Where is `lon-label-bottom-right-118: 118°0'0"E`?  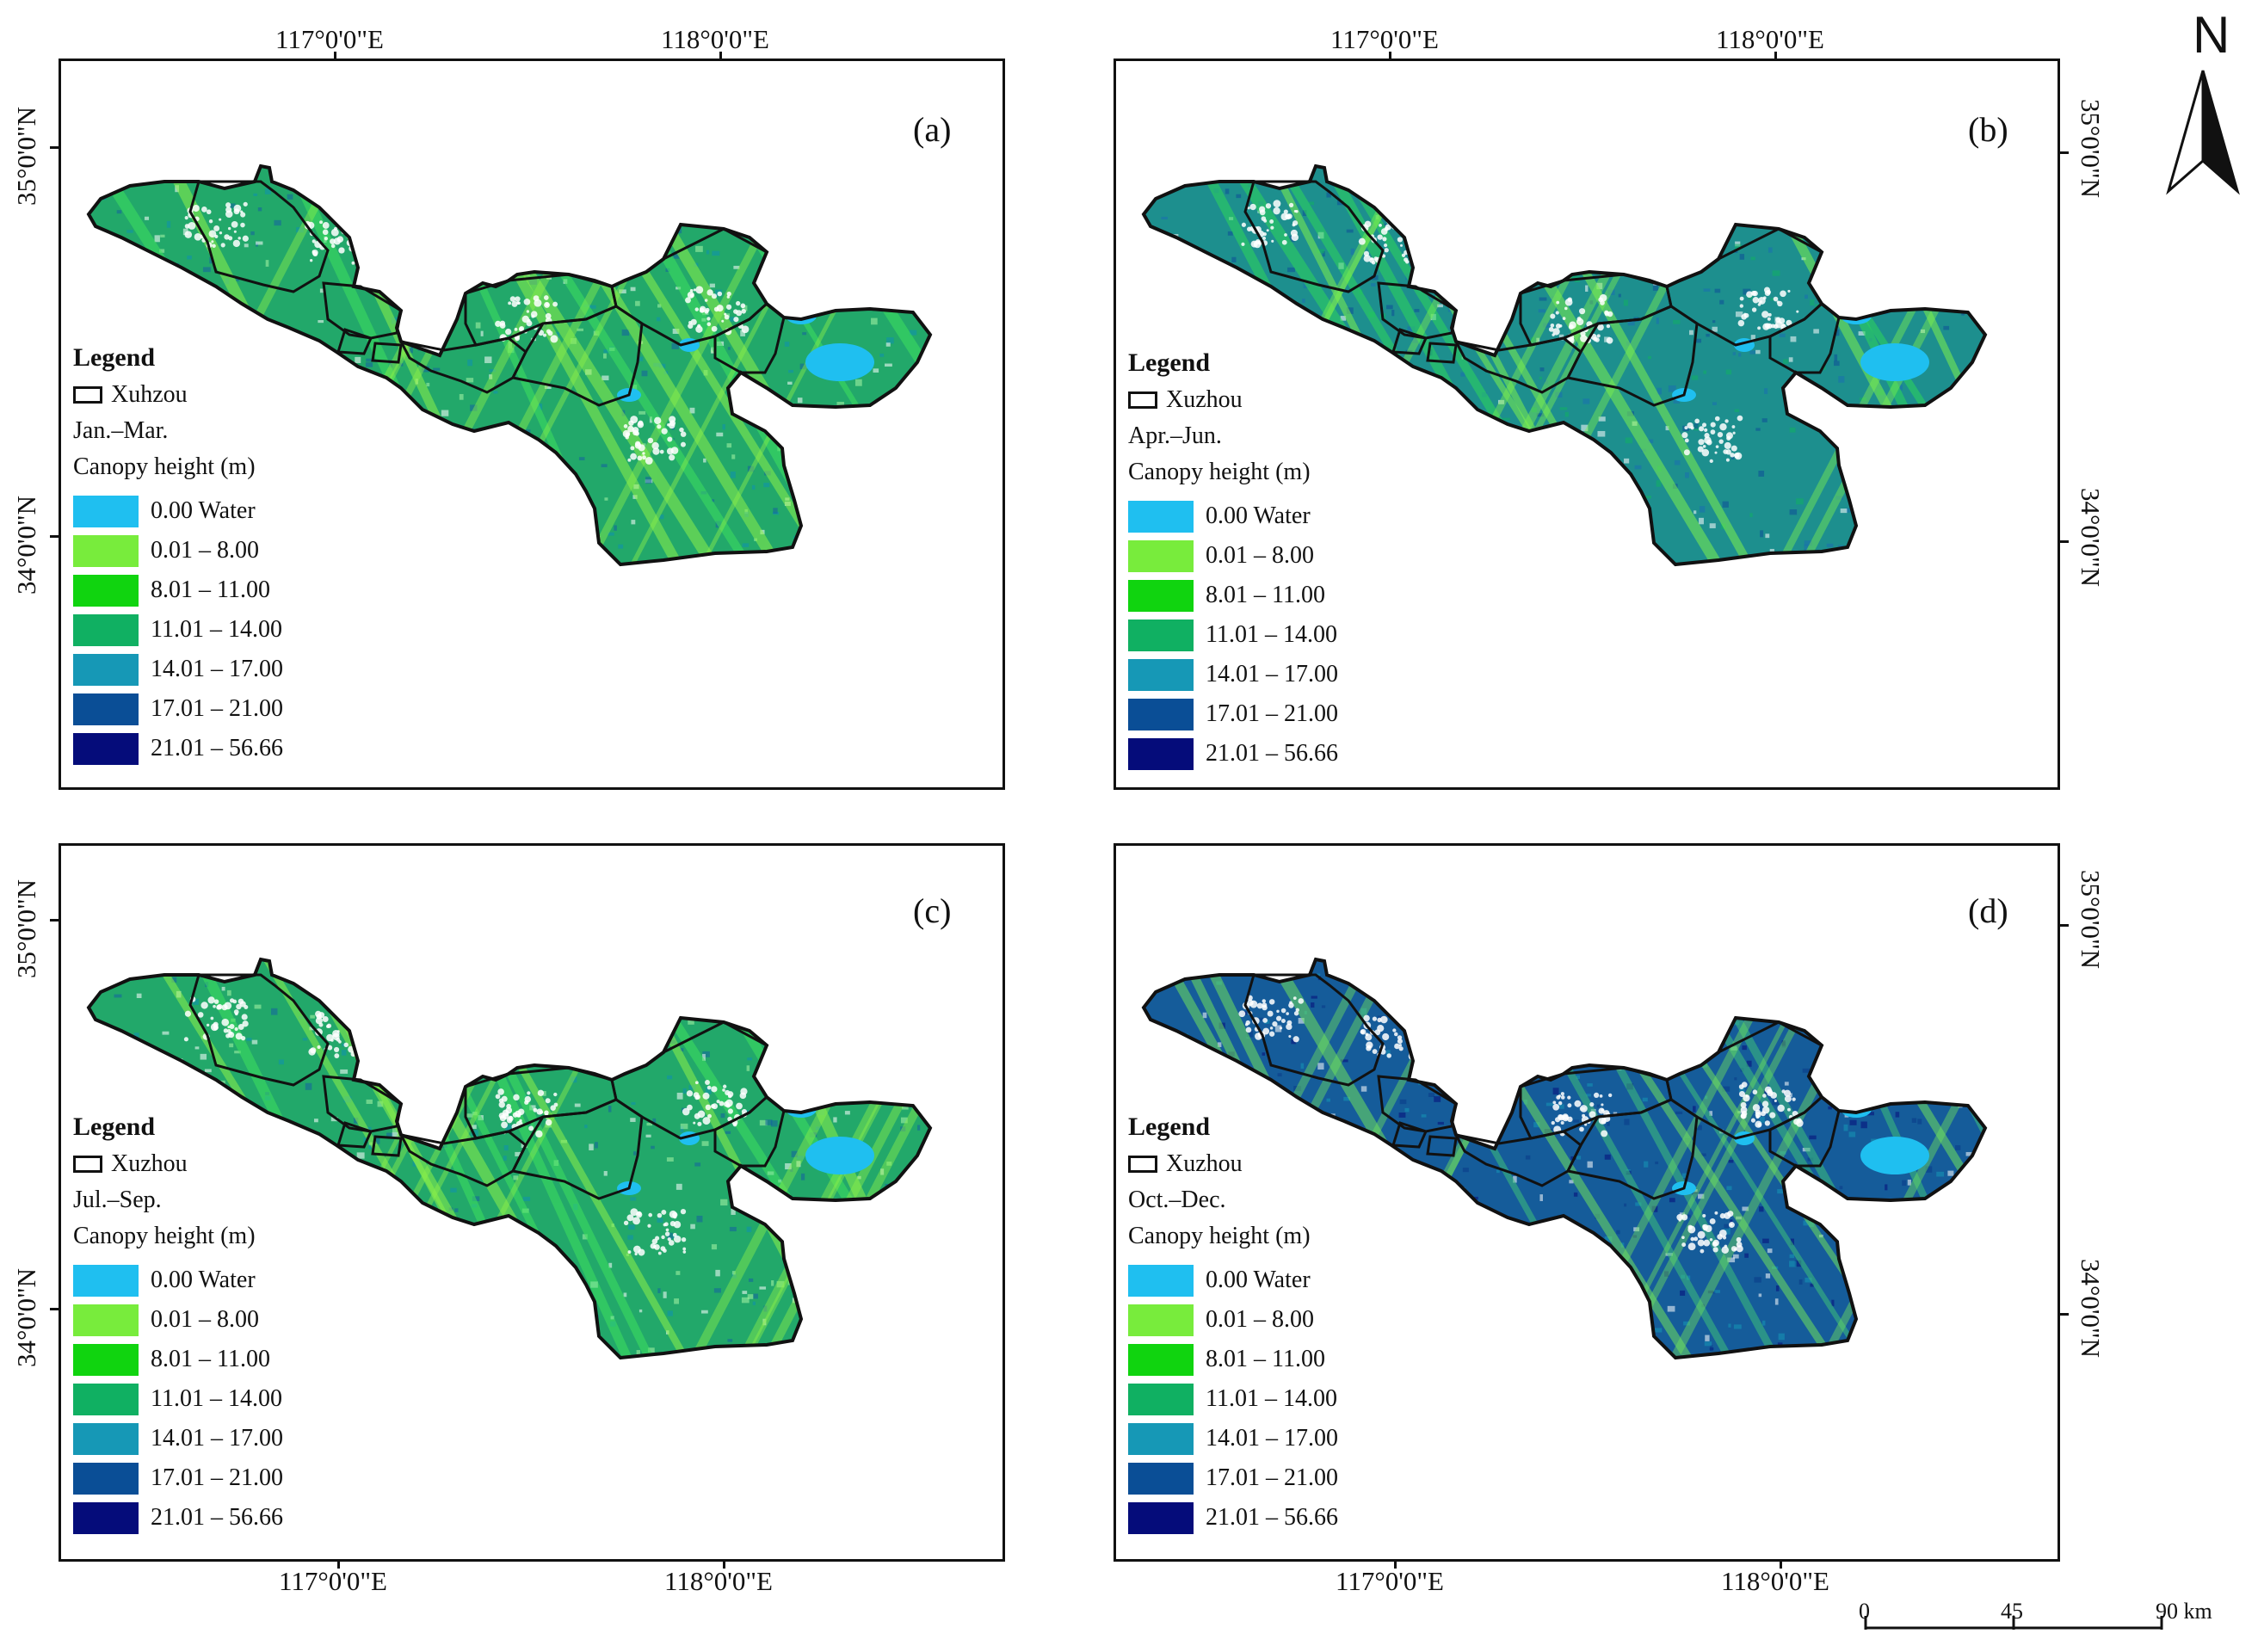
lon-label-bottom-right-118: 118°0'0"E is located at coordinates (1775, 1581).